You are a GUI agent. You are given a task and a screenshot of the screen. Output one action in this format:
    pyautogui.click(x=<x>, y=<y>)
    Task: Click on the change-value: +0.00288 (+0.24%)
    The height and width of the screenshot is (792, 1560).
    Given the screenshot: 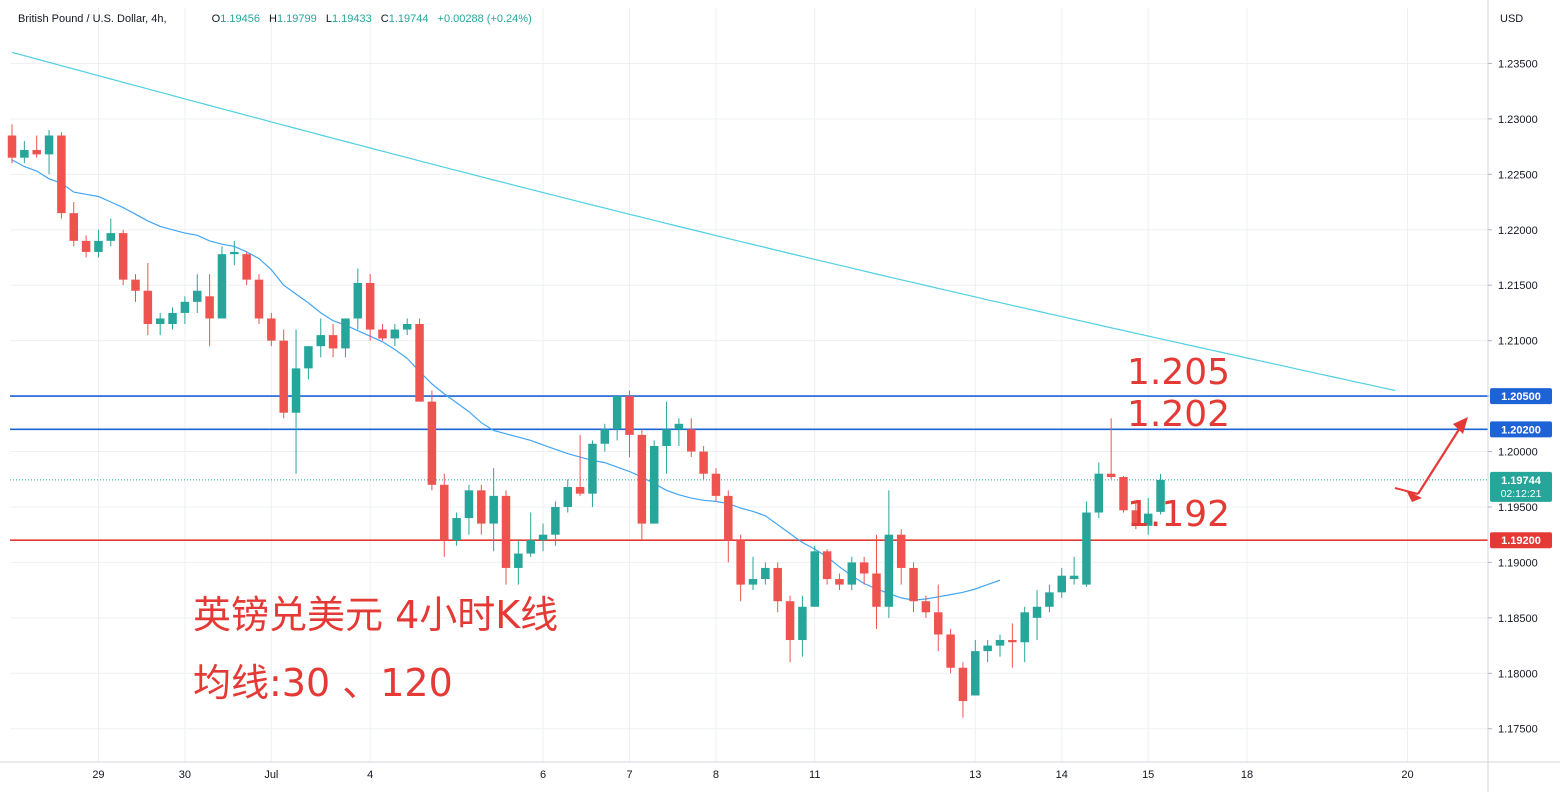 What is the action you would take?
    pyautogui.click(x=484, y=19)
    